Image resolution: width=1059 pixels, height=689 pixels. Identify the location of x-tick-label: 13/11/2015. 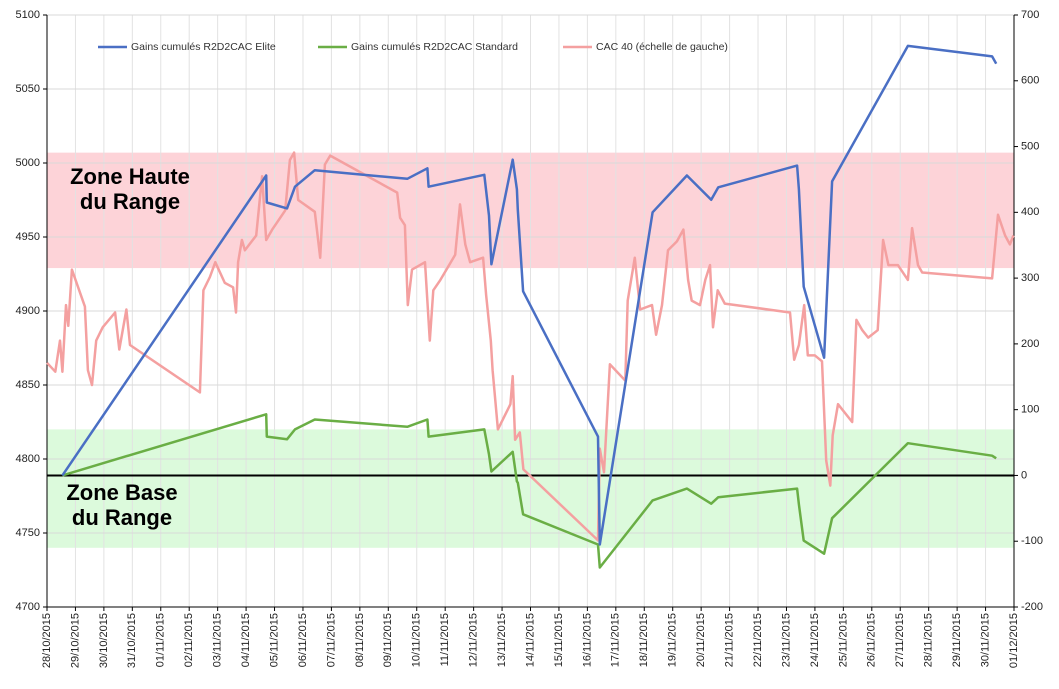
(502, 640).